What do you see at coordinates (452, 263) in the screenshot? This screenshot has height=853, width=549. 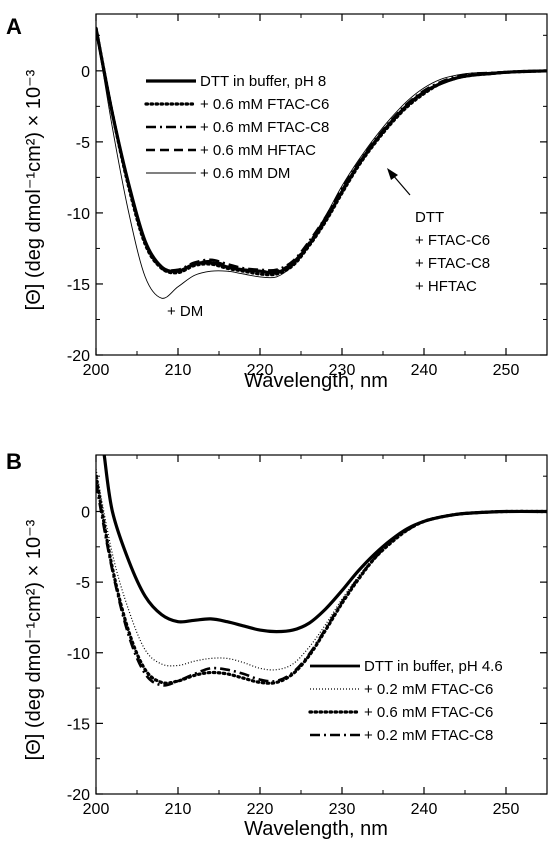 I see `annotation-ftac-c8: + FTAC-C8` at bounding box center [452, 263].